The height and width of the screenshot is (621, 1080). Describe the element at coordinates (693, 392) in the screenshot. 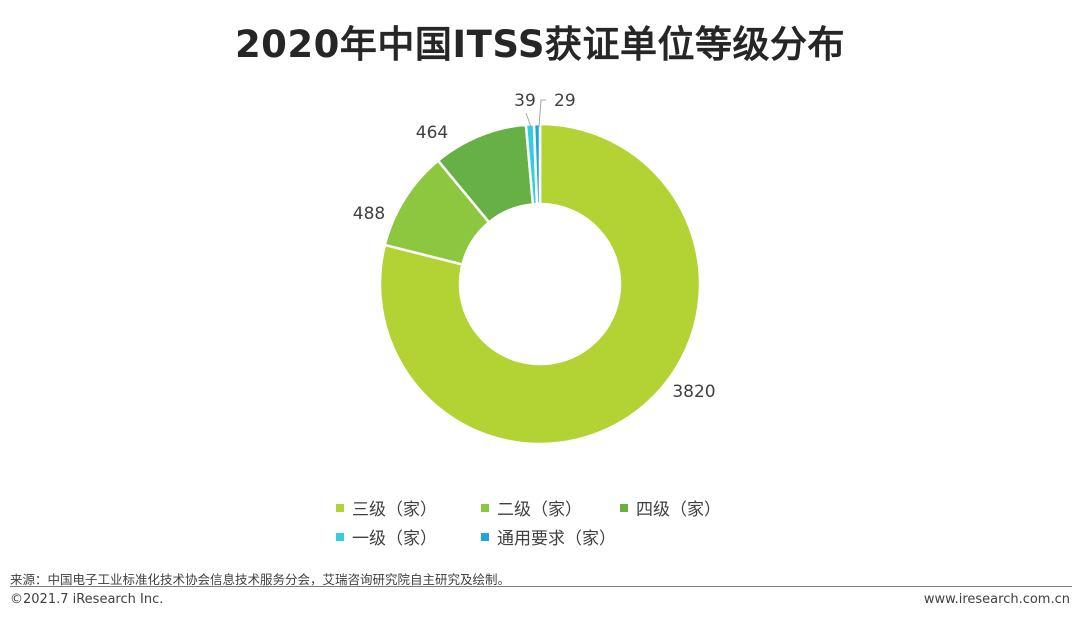

I see `data-label: 3820` at that location.